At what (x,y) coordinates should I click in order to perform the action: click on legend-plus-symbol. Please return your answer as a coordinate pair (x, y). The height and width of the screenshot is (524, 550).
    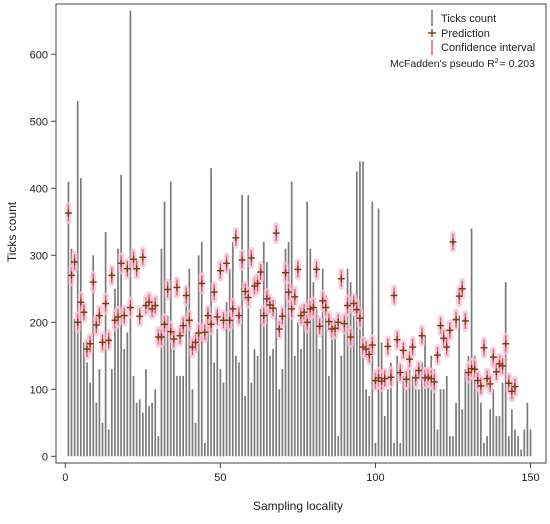
    Looking at the image, I should click on (432, 33).